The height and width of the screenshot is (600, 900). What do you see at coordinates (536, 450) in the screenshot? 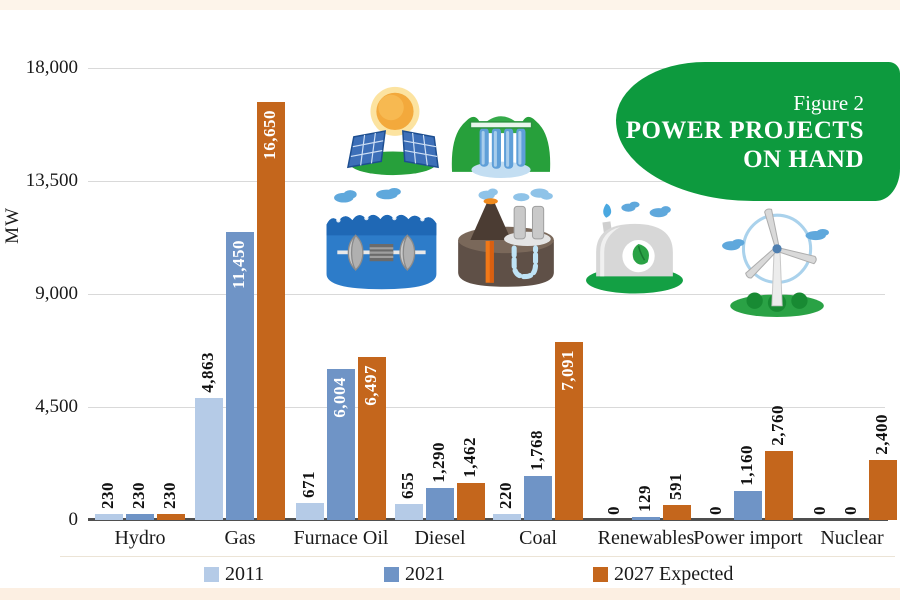
I see `bar-value-label: 1,768` at bounding box center [536, 450].